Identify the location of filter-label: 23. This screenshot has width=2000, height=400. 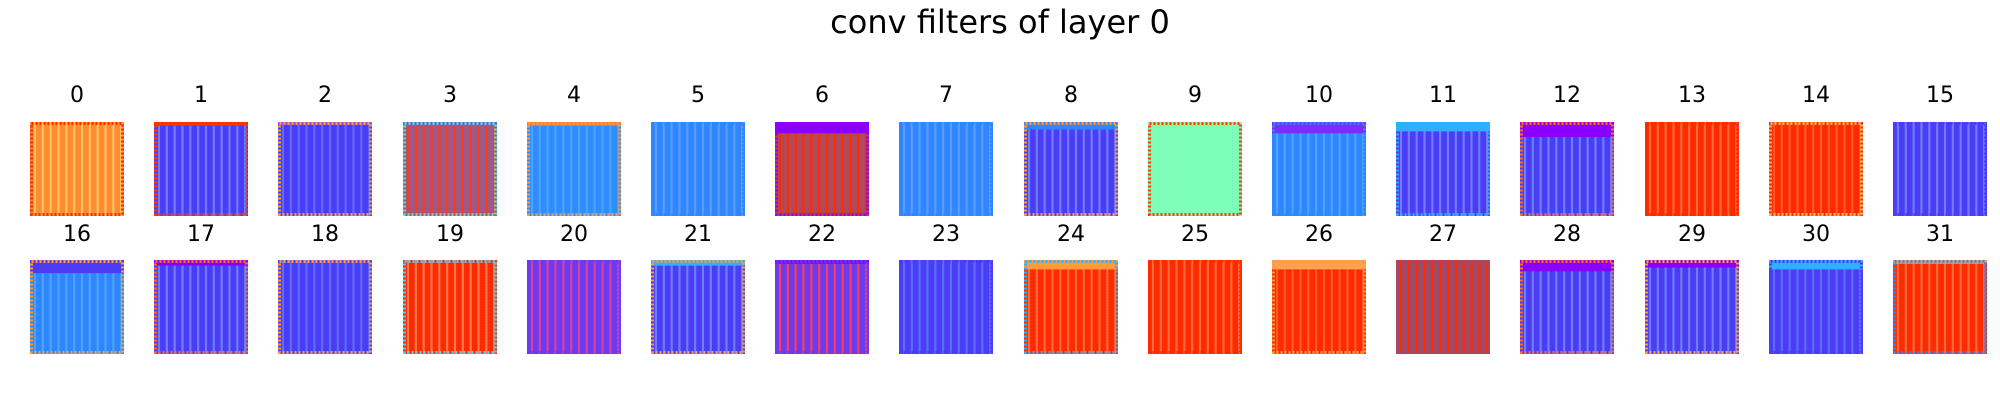
(946, 234).